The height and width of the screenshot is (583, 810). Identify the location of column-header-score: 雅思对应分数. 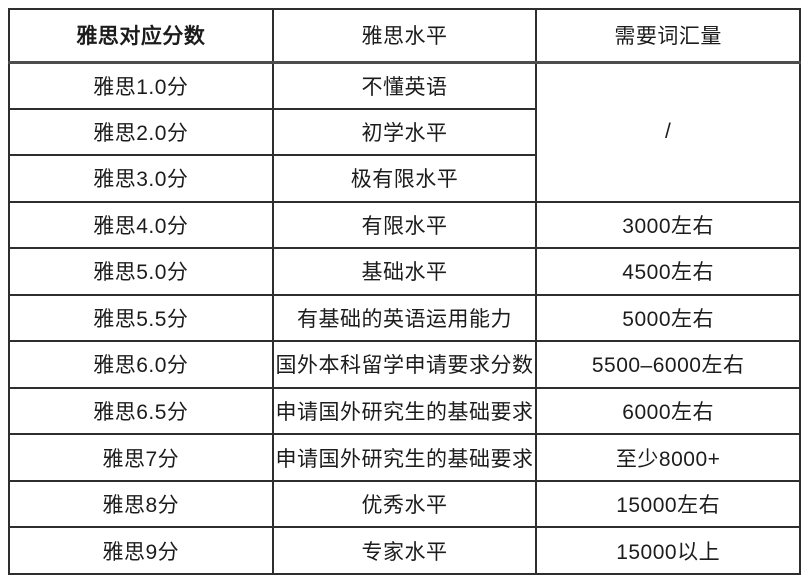
(141, 36).